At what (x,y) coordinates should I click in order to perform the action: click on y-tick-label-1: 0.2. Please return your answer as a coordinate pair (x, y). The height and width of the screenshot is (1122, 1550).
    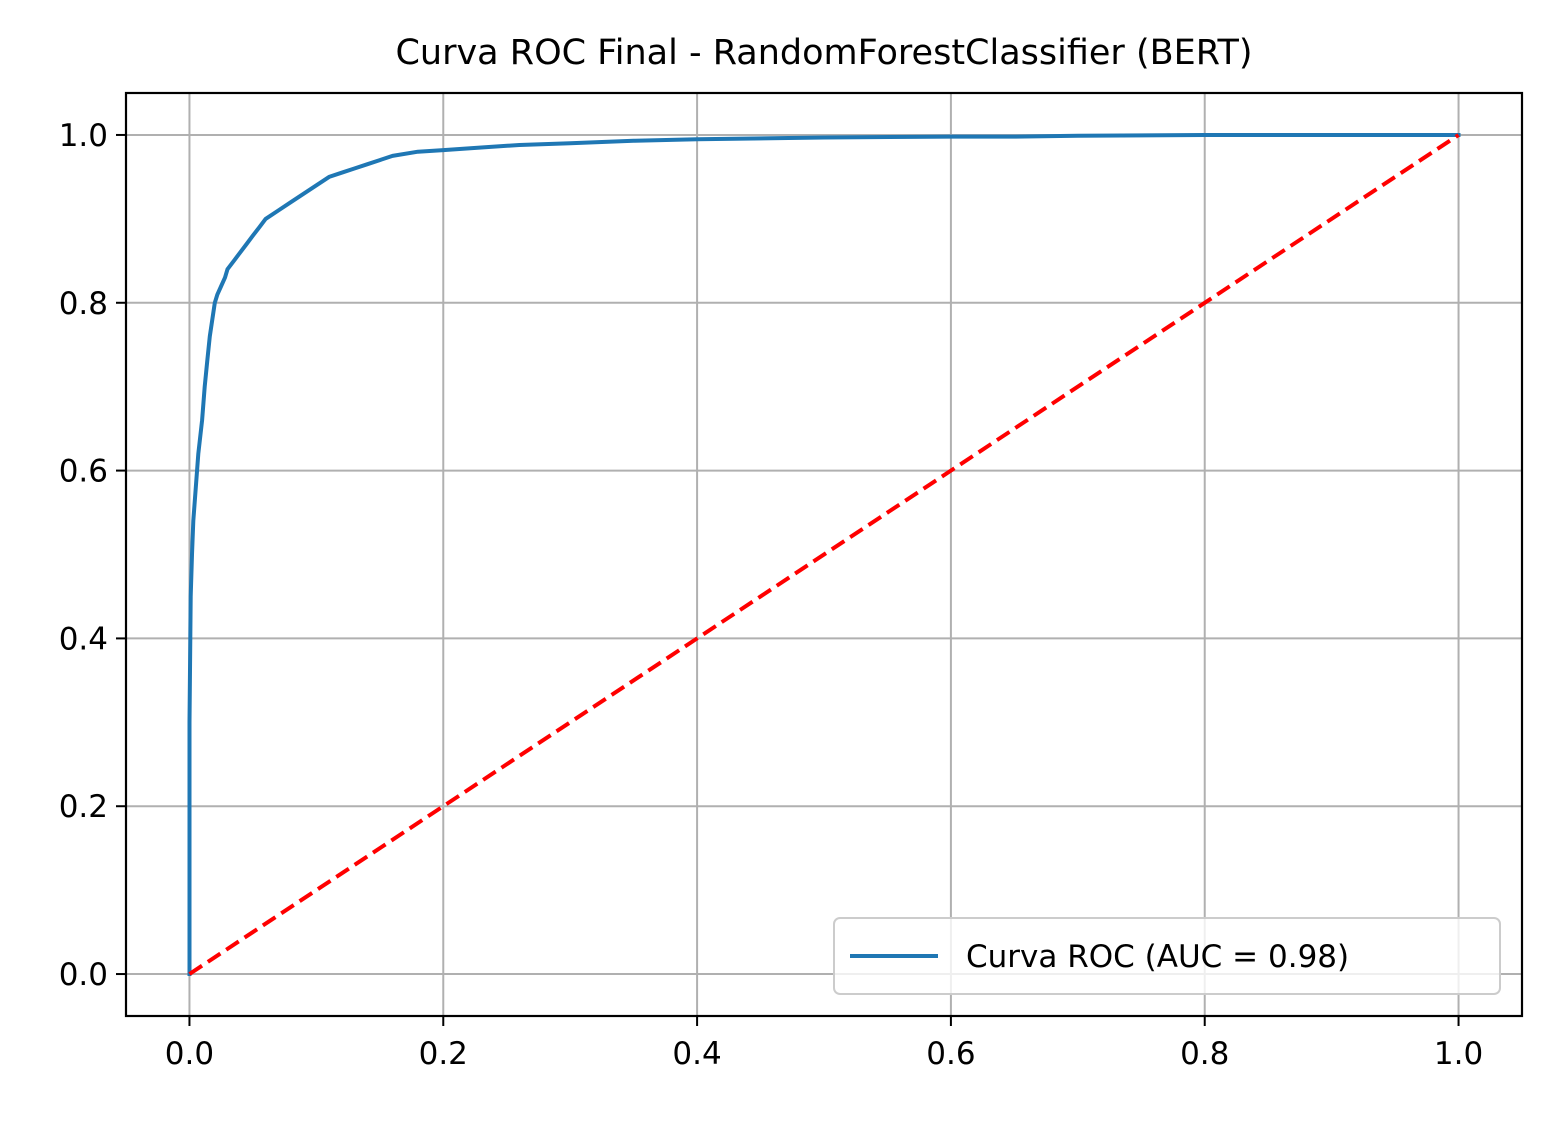
    Looking at the image, I should click on (83, 807).